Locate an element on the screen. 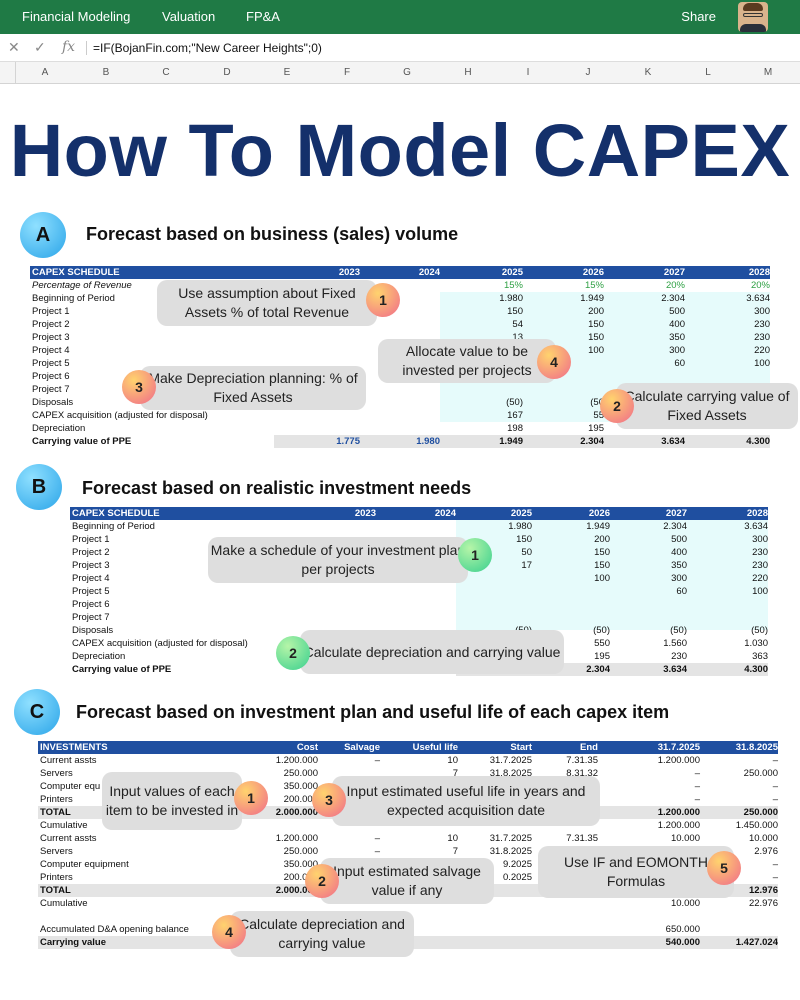  table-cell: 198 is located at coordinates (515, 428).